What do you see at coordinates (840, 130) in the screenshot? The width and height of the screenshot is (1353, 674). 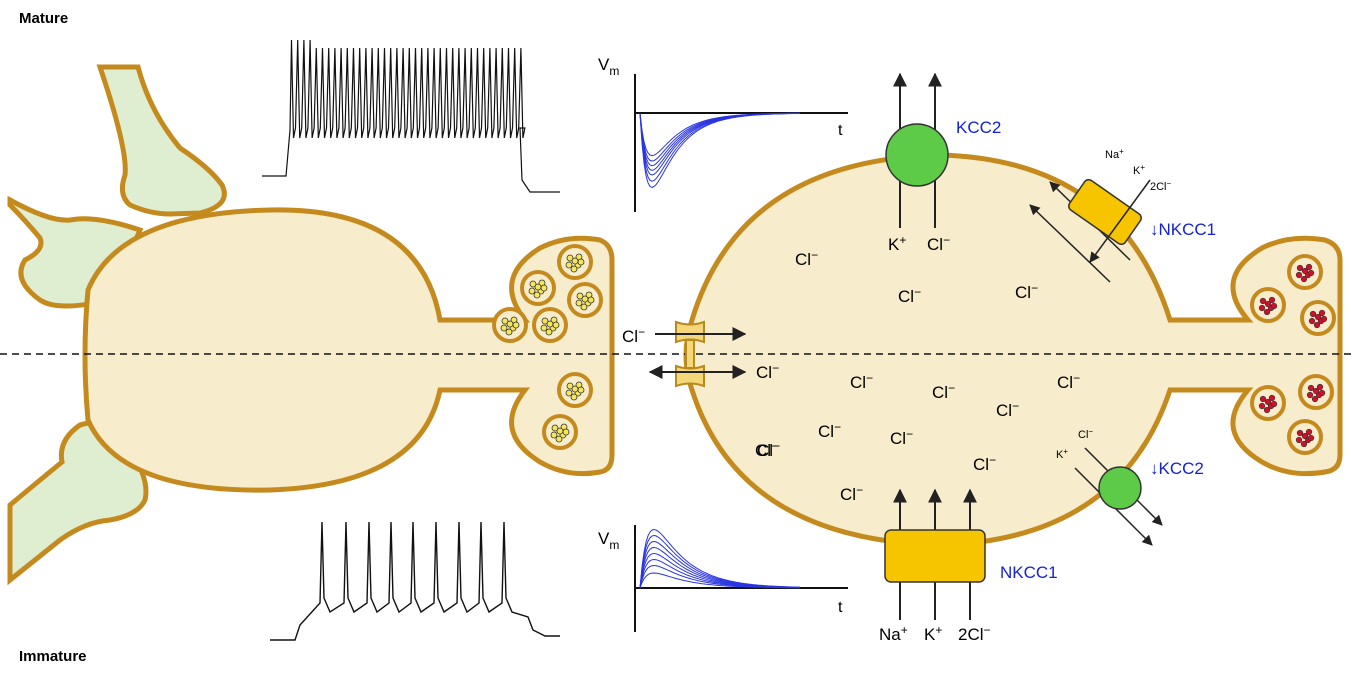 I see `t-top-label: t` at bounding box center [840, 130].